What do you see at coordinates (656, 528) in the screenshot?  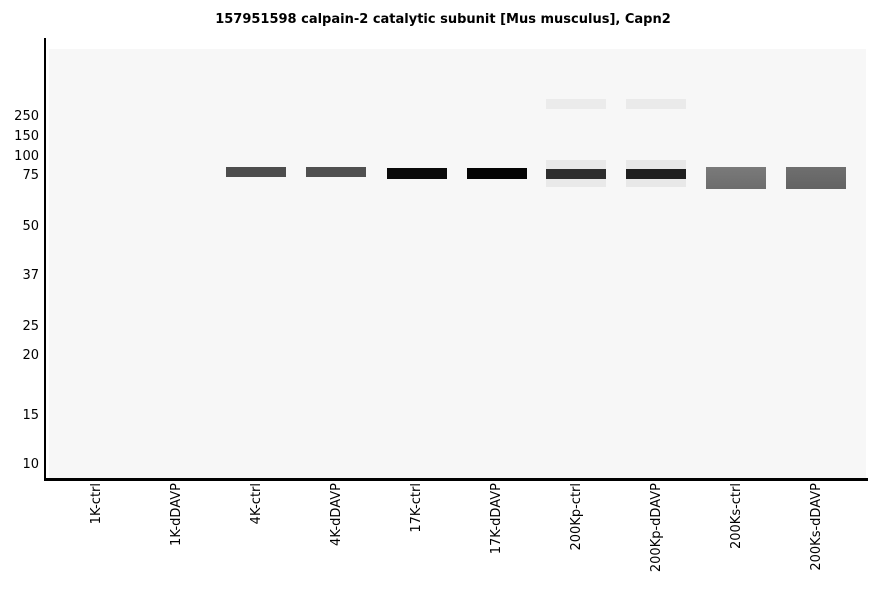 I see `lane-label: 200Kp-dDAVP` at bounding box center [656, 528].